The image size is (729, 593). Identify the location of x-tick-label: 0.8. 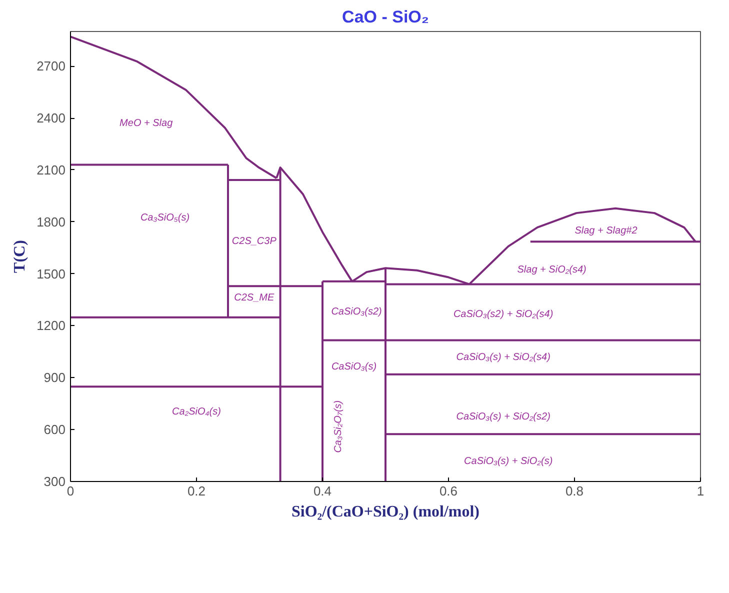
(574, 491).